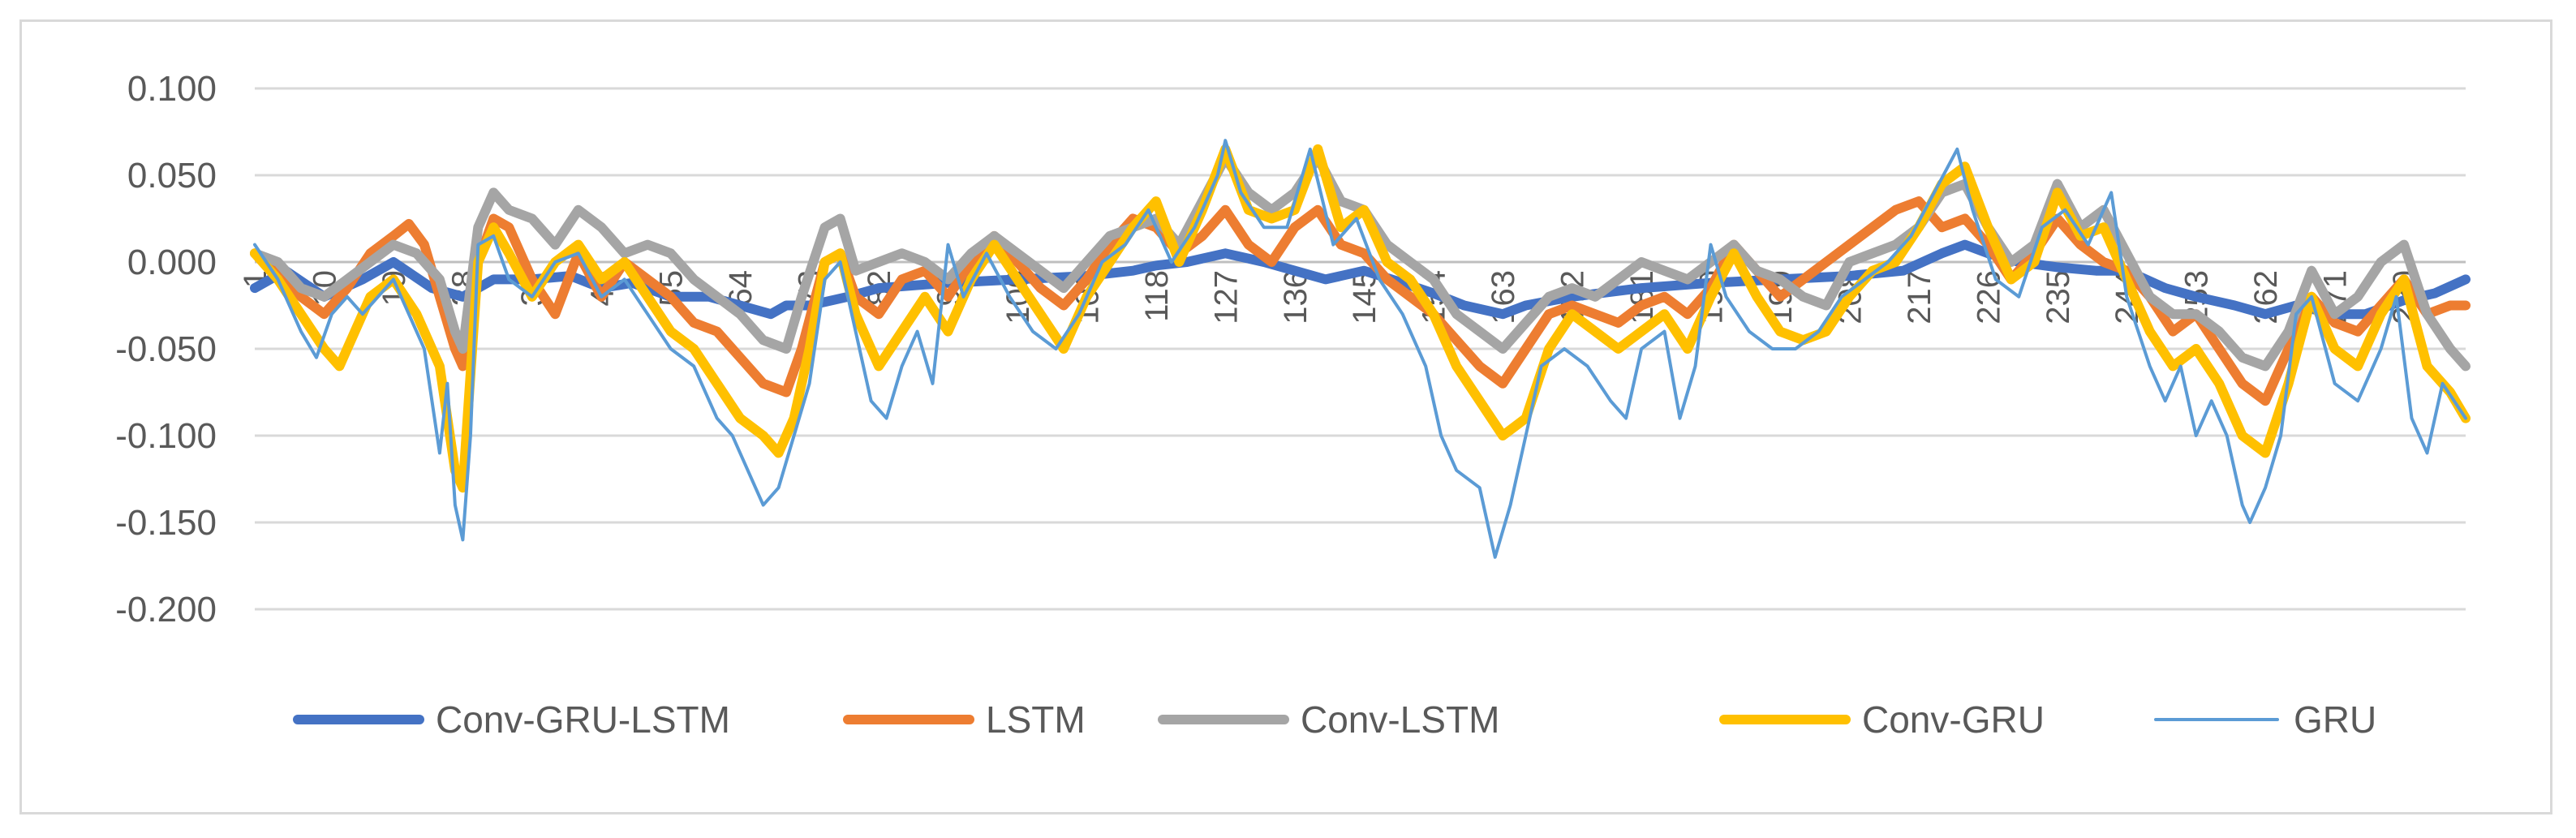  I want to click on legend-label-gru: GRU, so click(2335, 719).